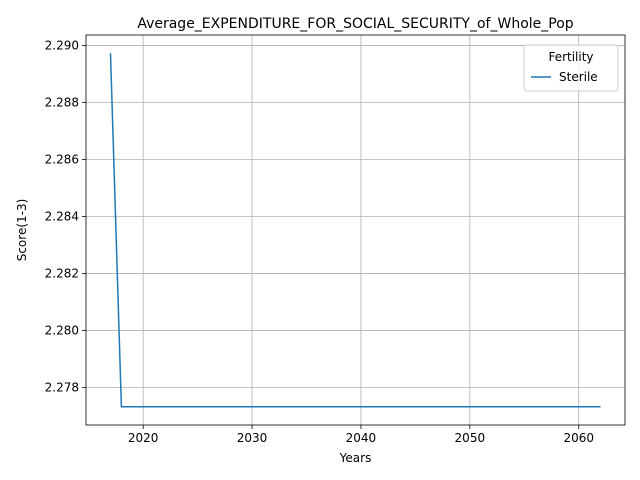 This screenshot has height=480, width=640. I want to click on legend-title: Fertility, so click(570, 57).